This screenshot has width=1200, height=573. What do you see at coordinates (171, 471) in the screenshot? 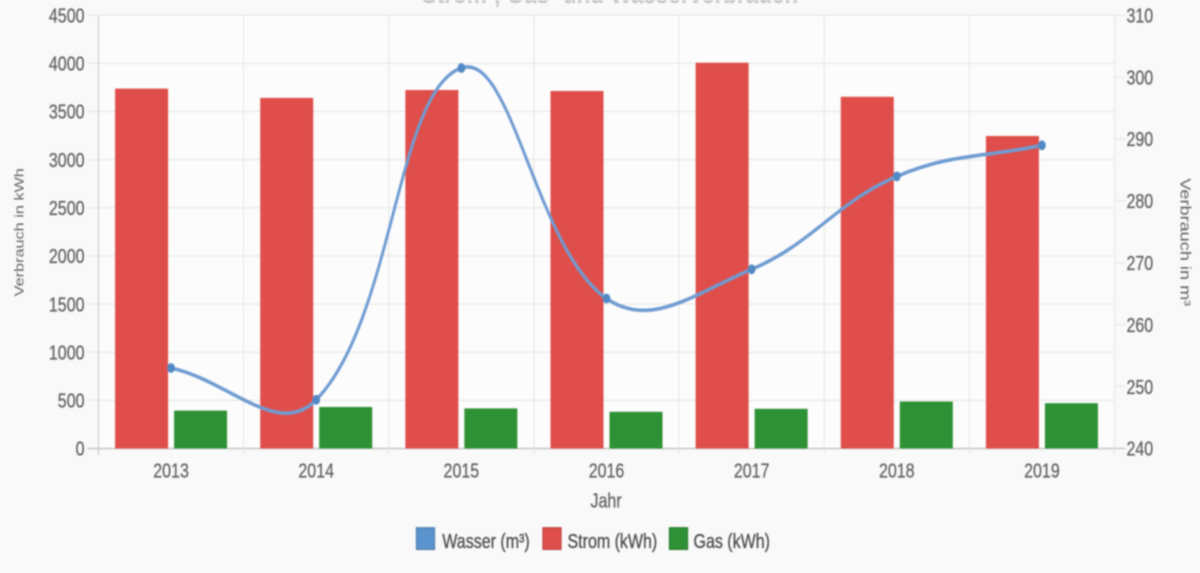
I see `svg-text: 2013` at bounding box center [171, 471].